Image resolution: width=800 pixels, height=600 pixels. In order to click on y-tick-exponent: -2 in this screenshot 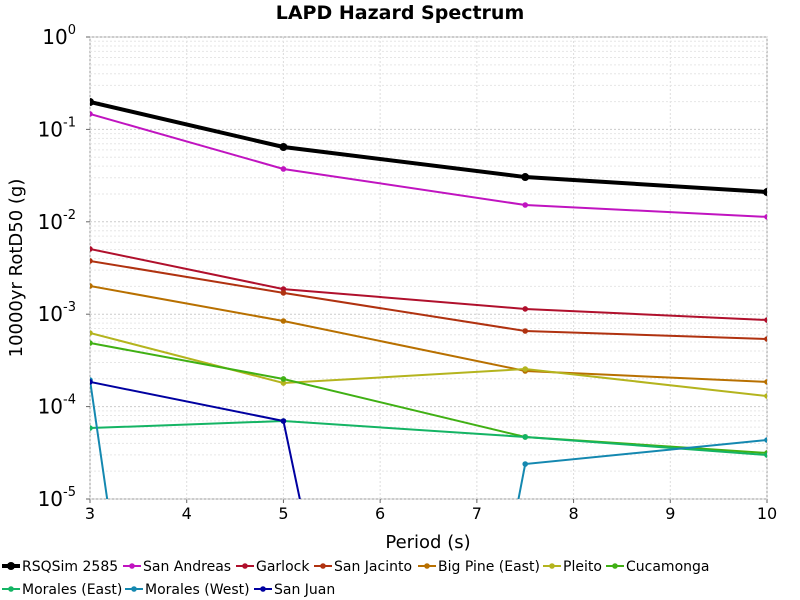, I will do `click(69, 215)`.